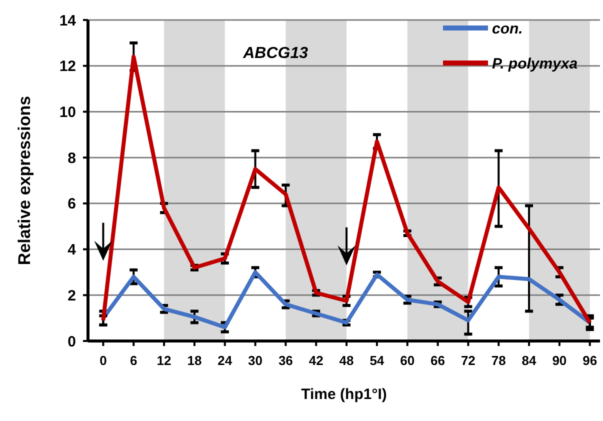  Describe the element at coordinates (72, 295) in the screenshot. I see `y-tick-label: 2` at that location.